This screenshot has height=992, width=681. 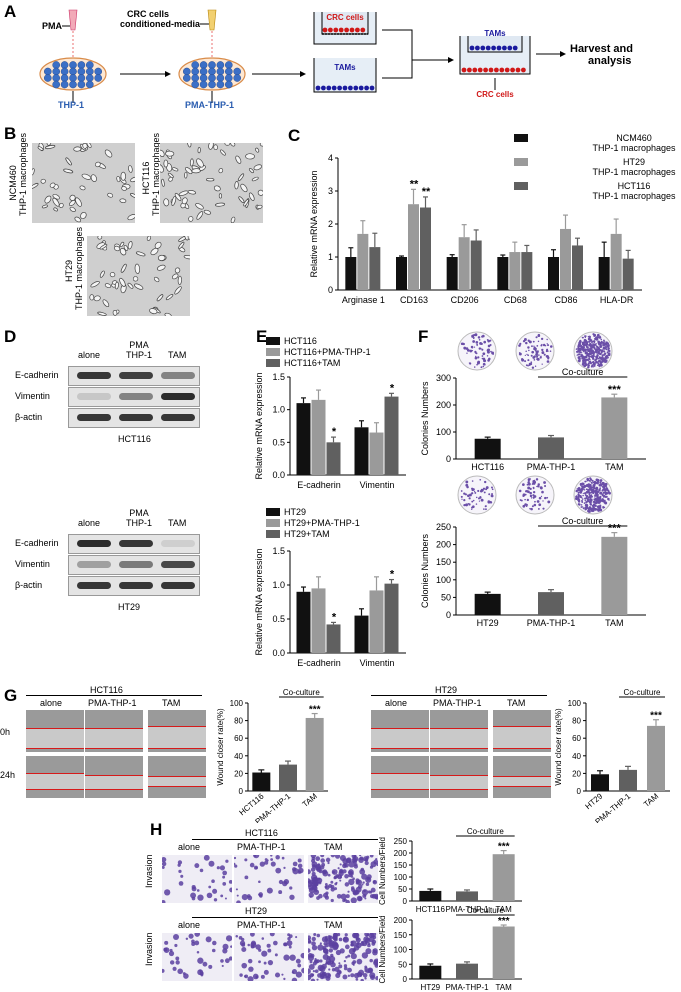 What do you see at coordinates (18, 174) in the screenshot?
I see `b-label-ncm460: NCM460 THP-1 macrophages` at bounding box center [18, 174].